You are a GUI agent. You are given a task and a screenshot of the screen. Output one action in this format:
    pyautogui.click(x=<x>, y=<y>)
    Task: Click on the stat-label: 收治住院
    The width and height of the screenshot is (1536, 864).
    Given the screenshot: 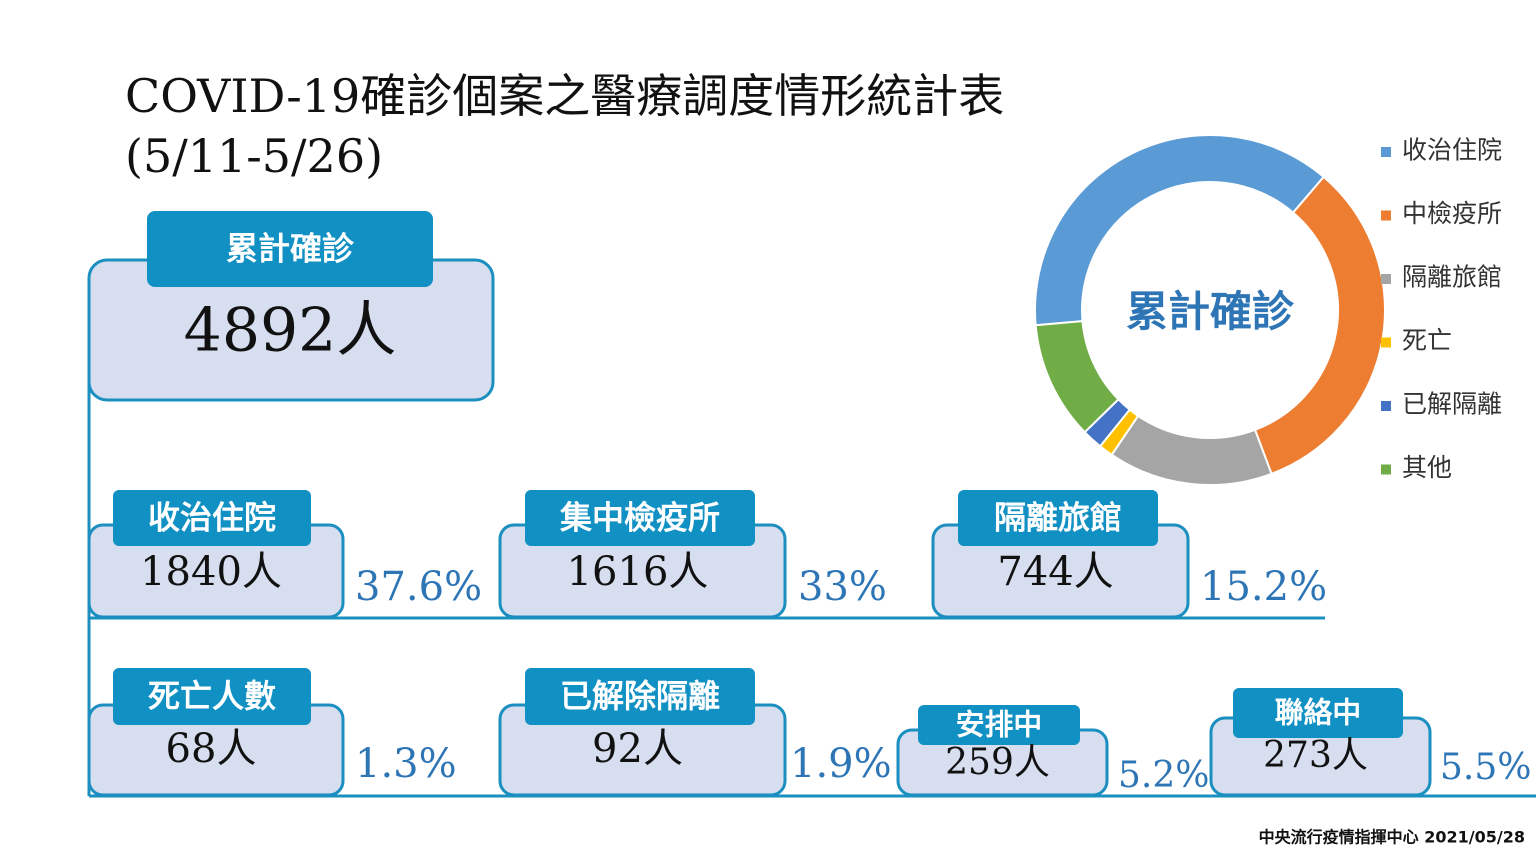 What is the action you would take?
    pyautogui.click(x=212, y=518)
    